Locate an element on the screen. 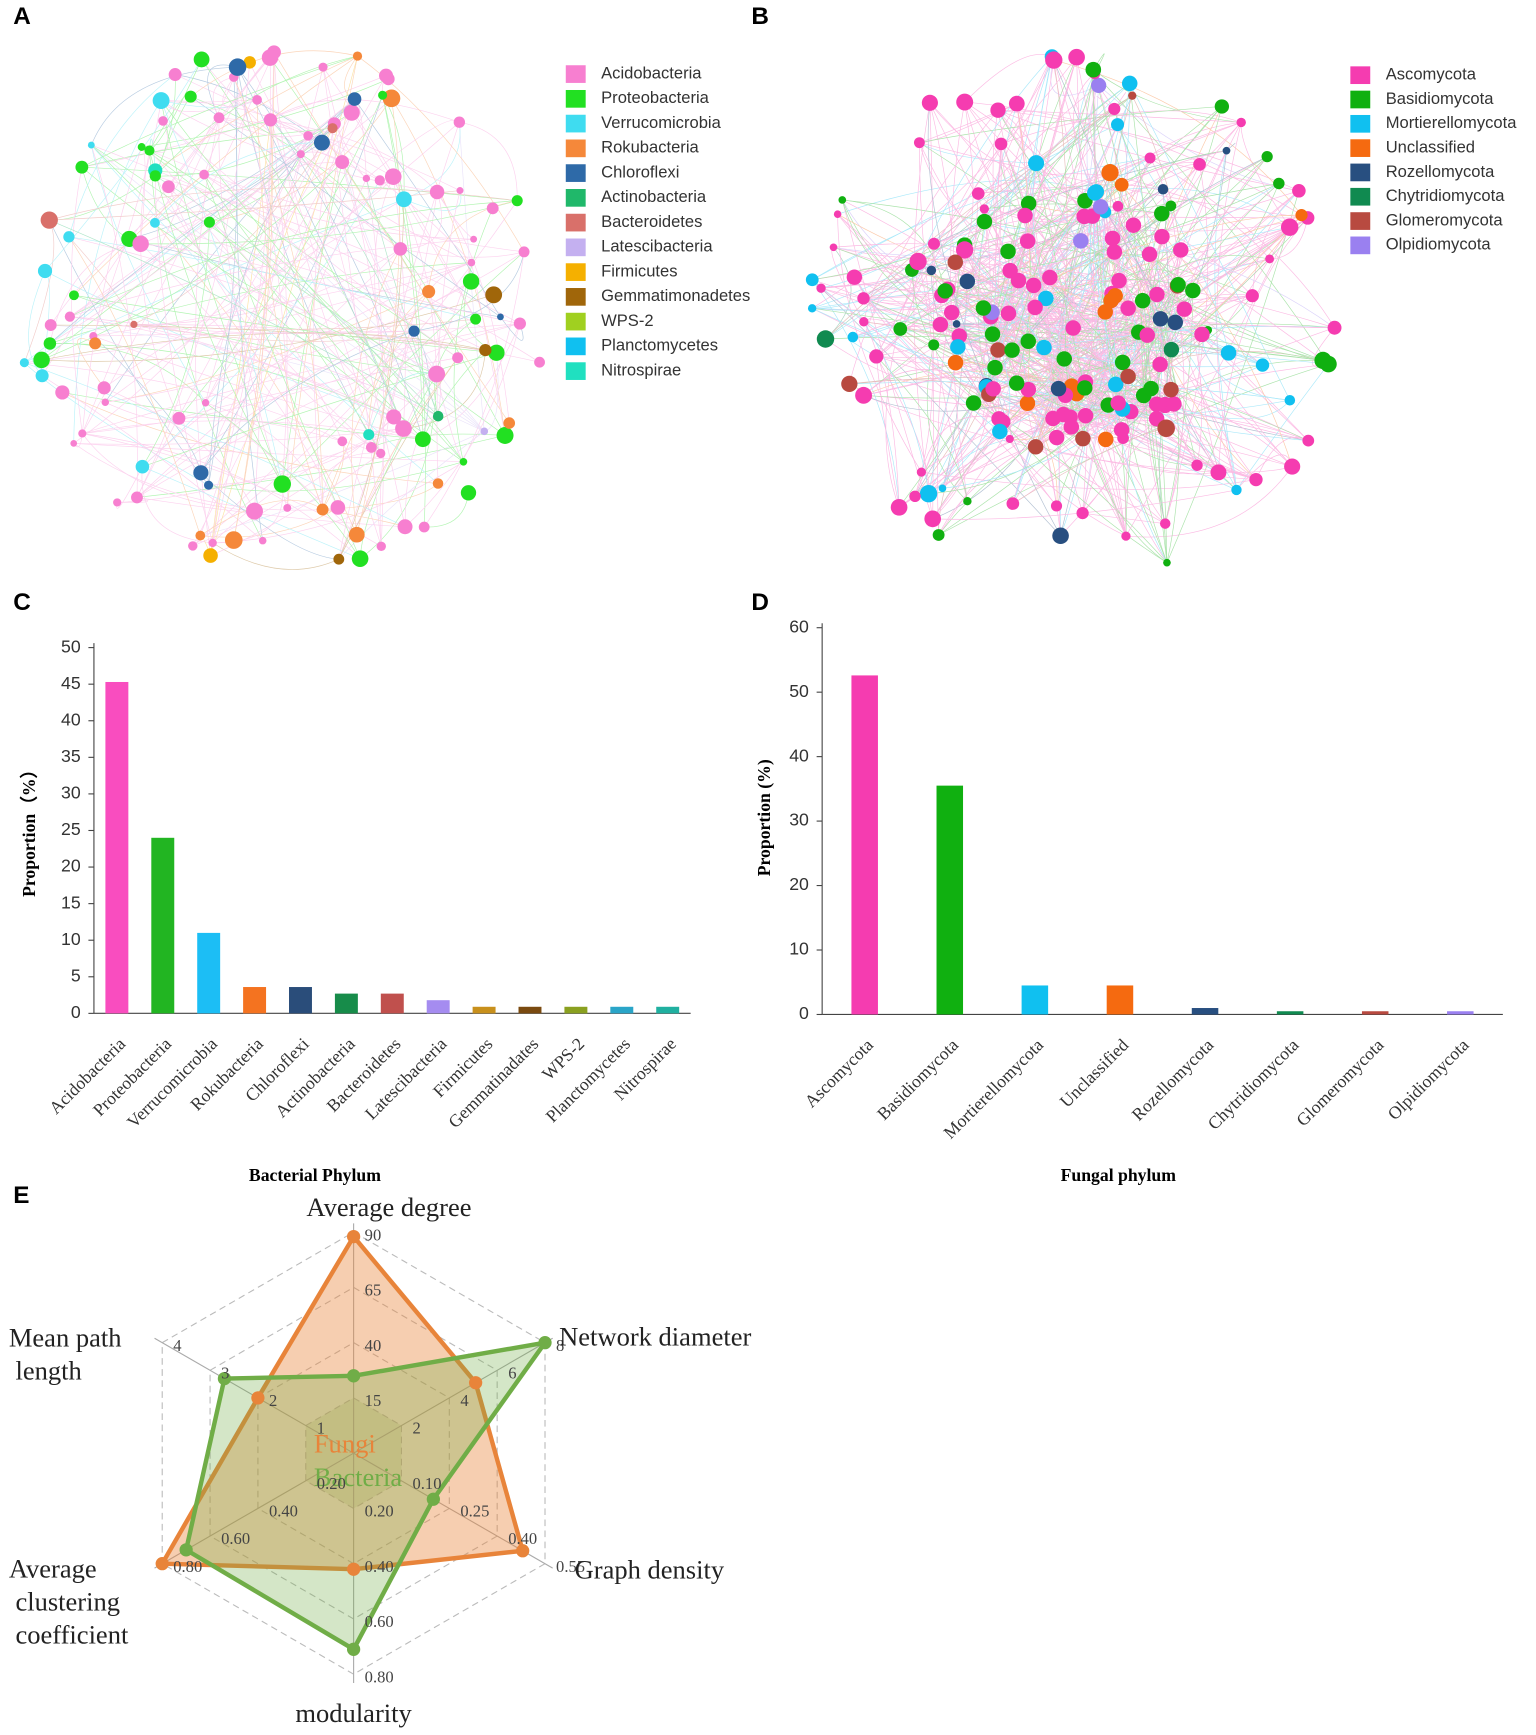 Image resolution: width=1536 pixels, height=1735 pixels. x-tick-label: Unclassified is located at coordinates (1094, 1073).